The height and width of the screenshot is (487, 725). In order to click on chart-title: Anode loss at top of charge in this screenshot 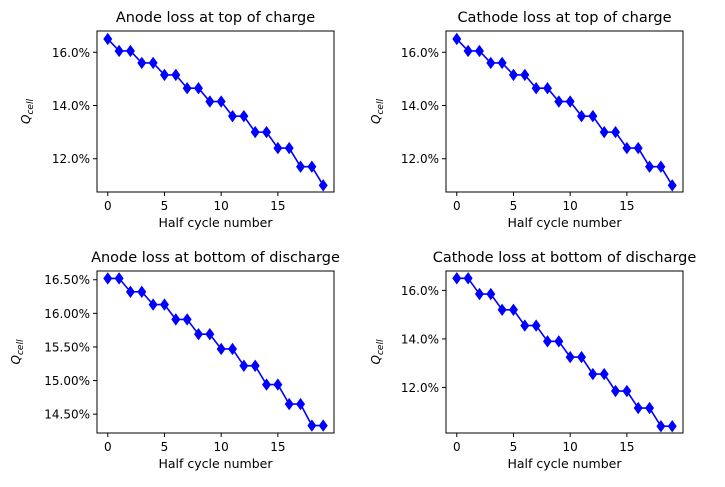, I will do `click(215, 18)`.